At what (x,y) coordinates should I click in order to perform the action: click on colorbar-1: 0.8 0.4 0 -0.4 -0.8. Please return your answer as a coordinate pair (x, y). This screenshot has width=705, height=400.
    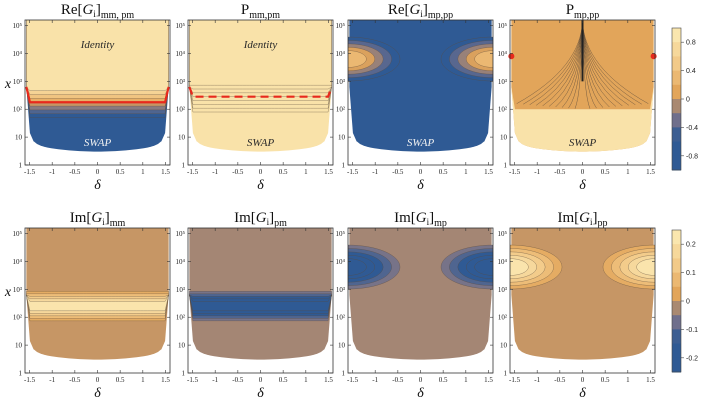
    Looking at the image, I should click on (684, 99).